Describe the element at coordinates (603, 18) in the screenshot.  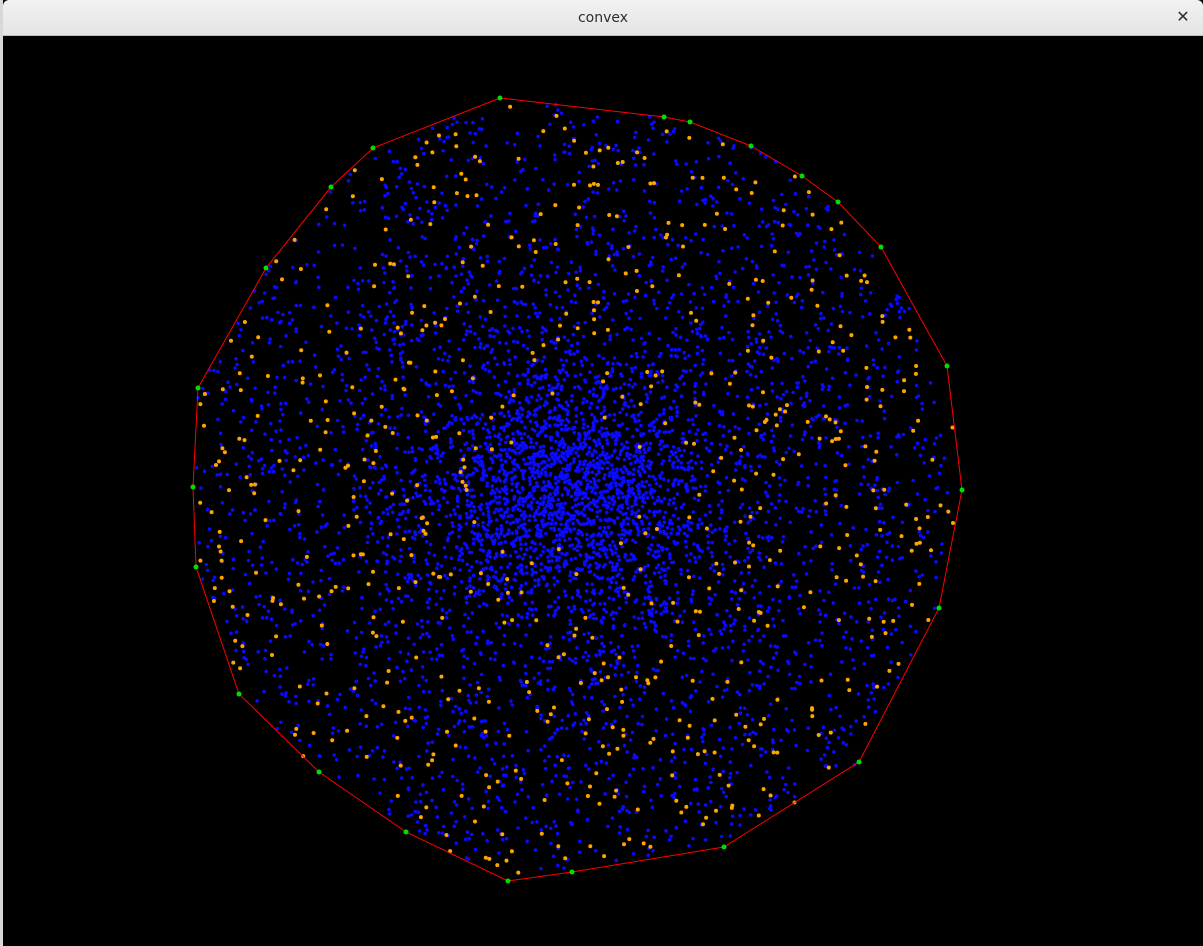
I see `title-bar: convex ✕` at that location.